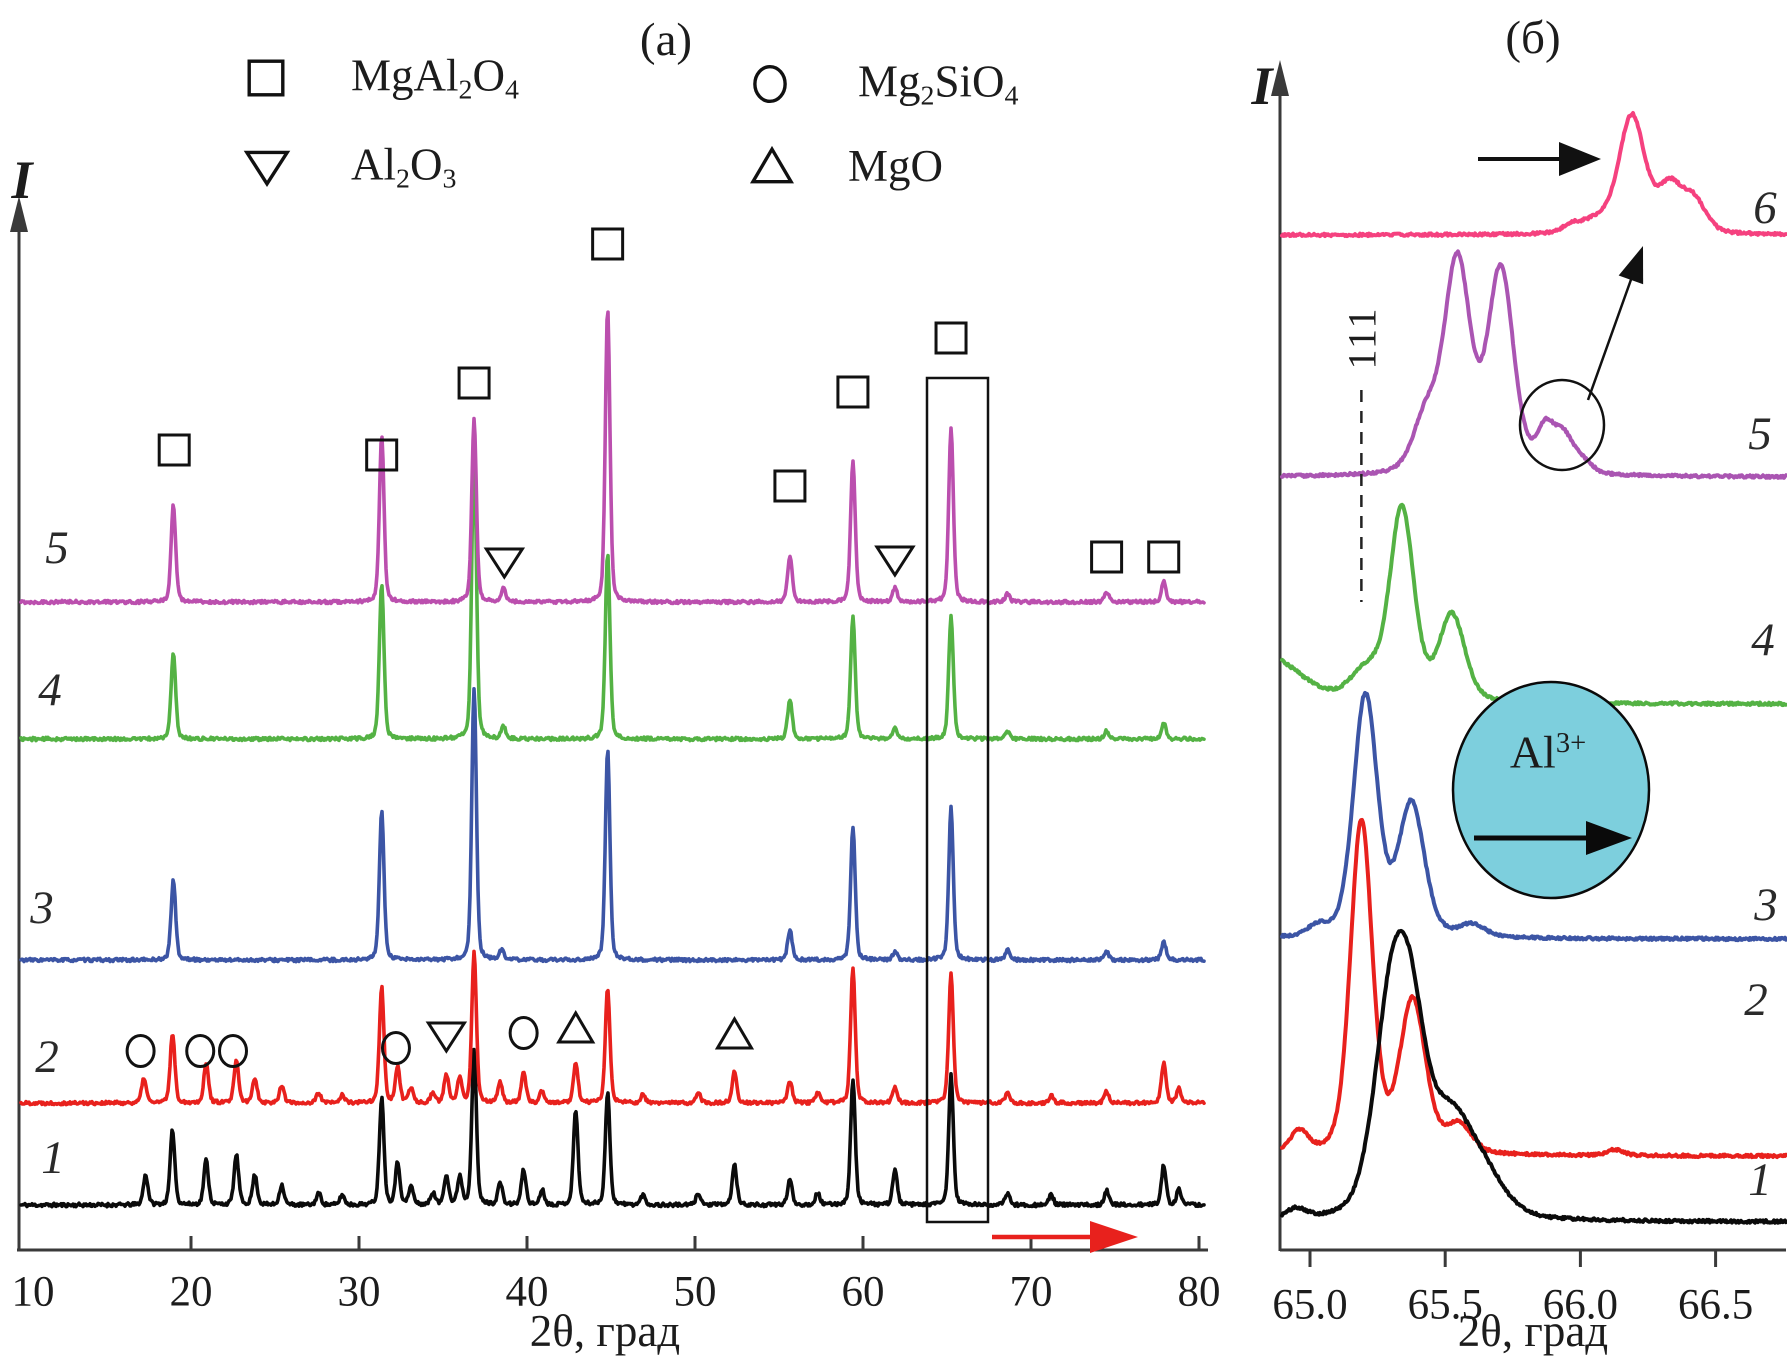  I want to click on legend-label-MgAl2O4: MgAl2O4, so click(435, 78).